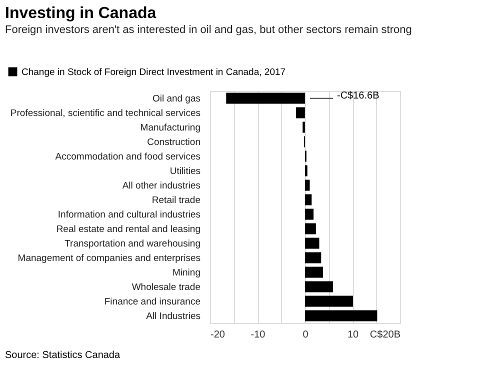  Describe the element at coordinates (186, 272) in the screenshot. I see `y-tick-label: Mining` at that location.